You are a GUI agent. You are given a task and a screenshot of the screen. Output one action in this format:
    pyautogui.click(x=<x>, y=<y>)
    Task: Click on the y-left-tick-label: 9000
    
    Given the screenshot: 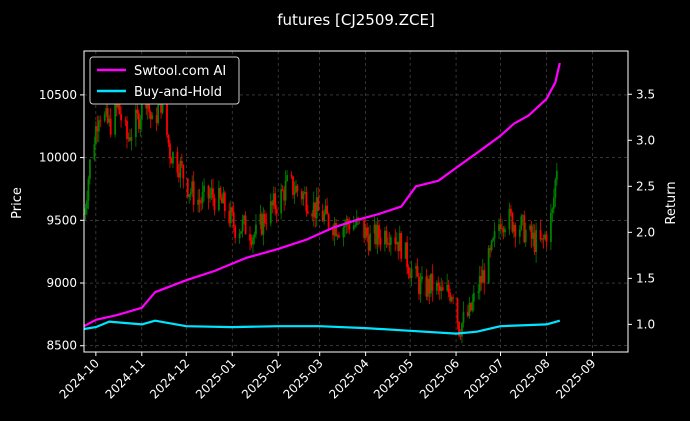 What is the action you would take?
    pyautogui.click(x=61, y=283)
    